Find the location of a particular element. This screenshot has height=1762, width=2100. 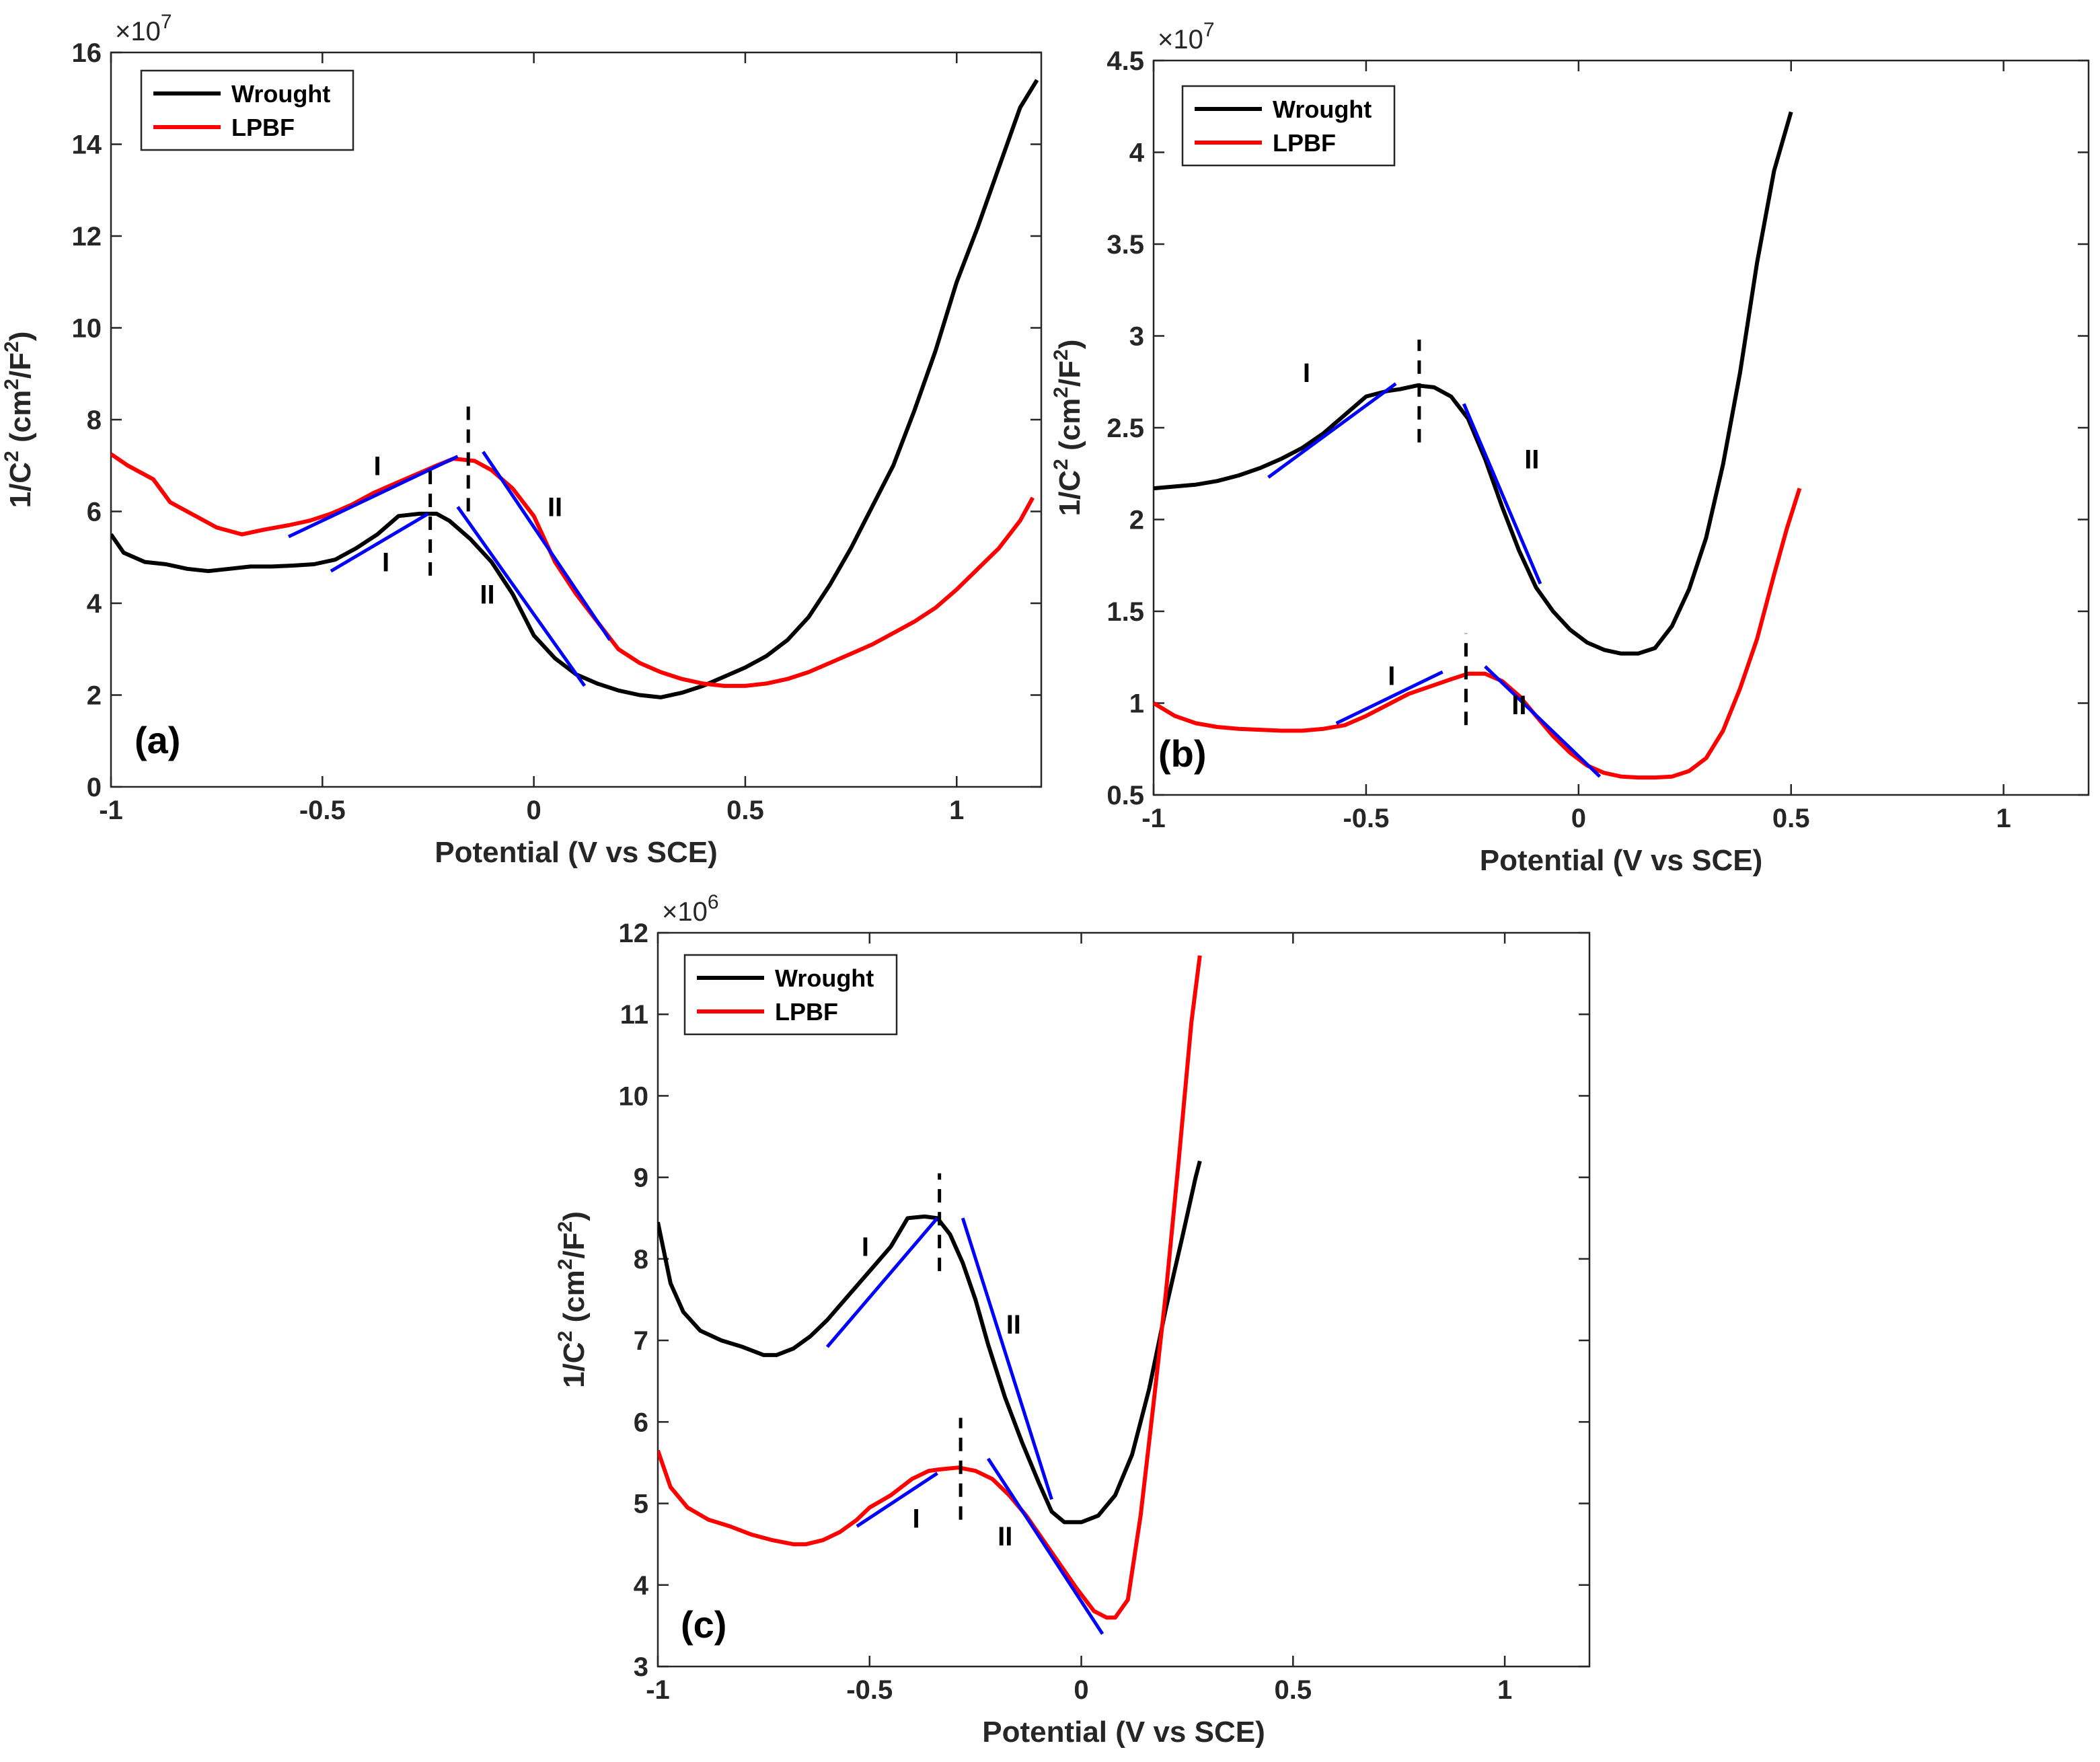

y-tick-label: 3.5 is located at coordinates (1125, 245).